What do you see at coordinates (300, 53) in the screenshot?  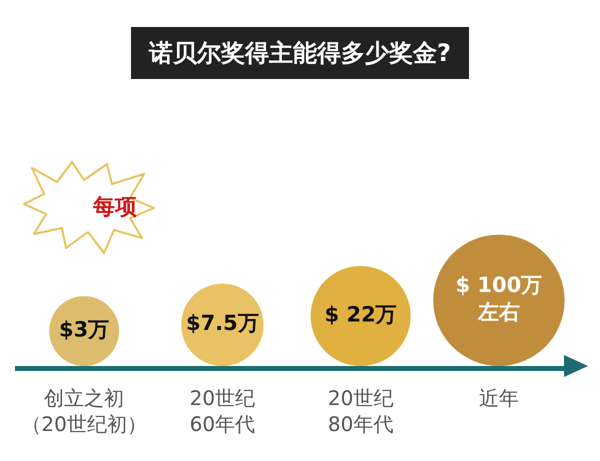 I see `text: 诺贝尔奖得主能得多少奖金?` at bounding box center [300, 53].